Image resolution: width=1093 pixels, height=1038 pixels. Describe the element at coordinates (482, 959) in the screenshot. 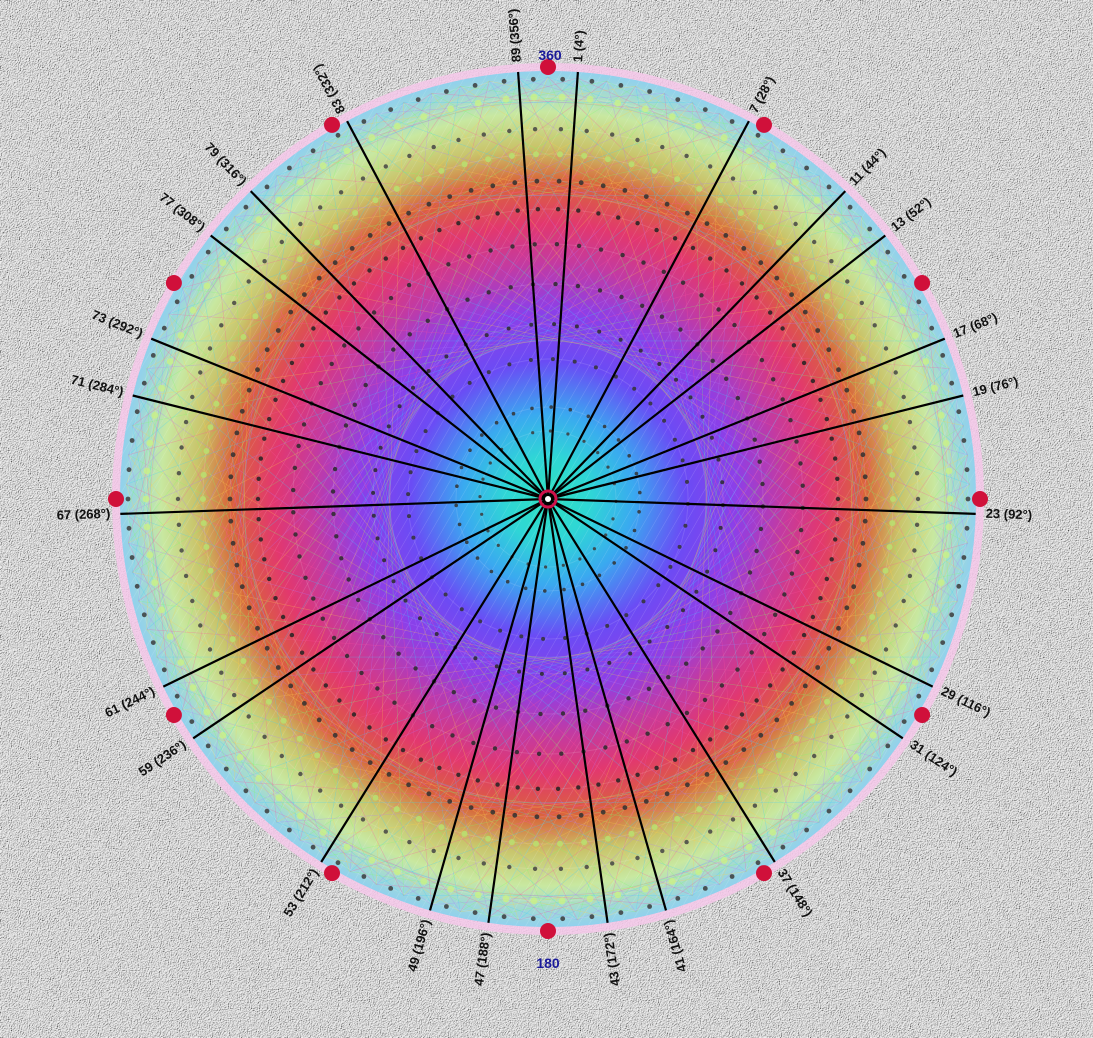

I see `ray-label: 47 (188°)` at that location.